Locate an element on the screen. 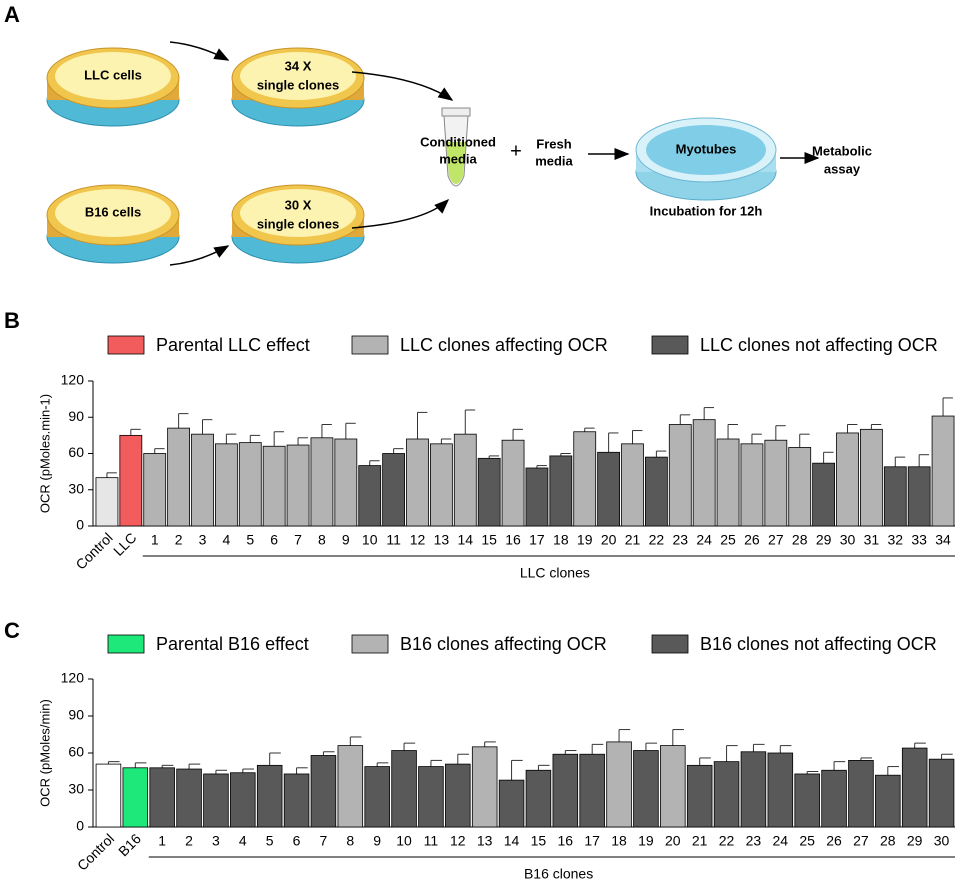  label: assay is located at coordinates (842, 168).